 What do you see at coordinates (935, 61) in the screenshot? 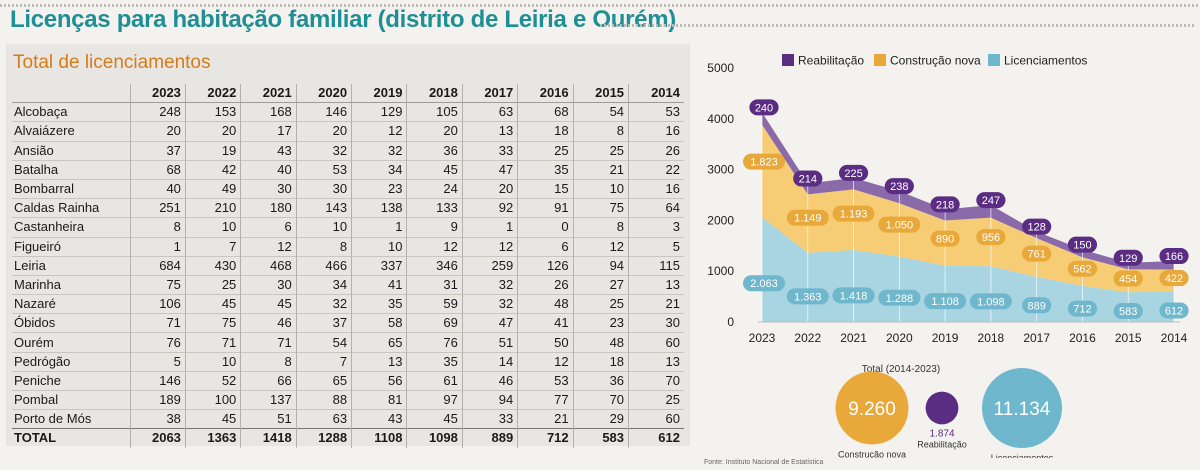
I see `legend-label: Construção nova` at bounding box center [935, 61].